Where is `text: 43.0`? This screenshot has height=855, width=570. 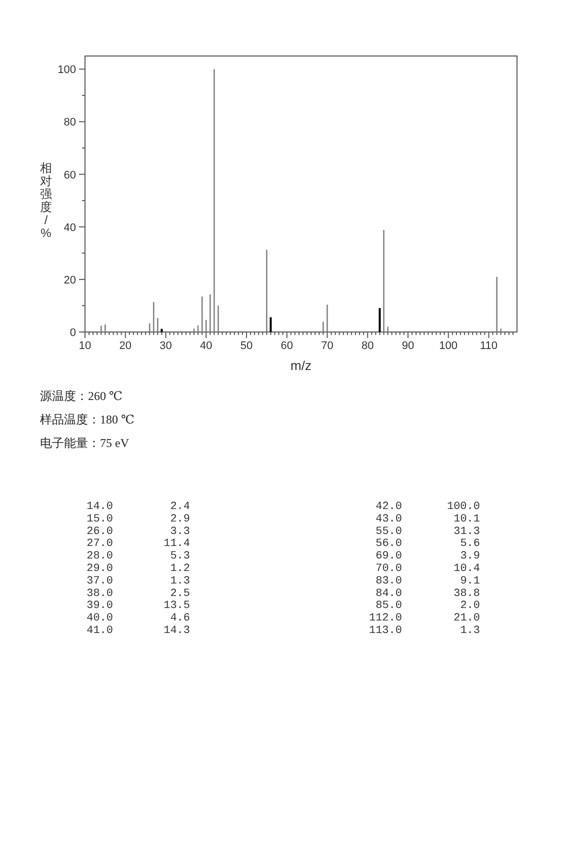 text: 43.0 is located at coordinates (389, 519).